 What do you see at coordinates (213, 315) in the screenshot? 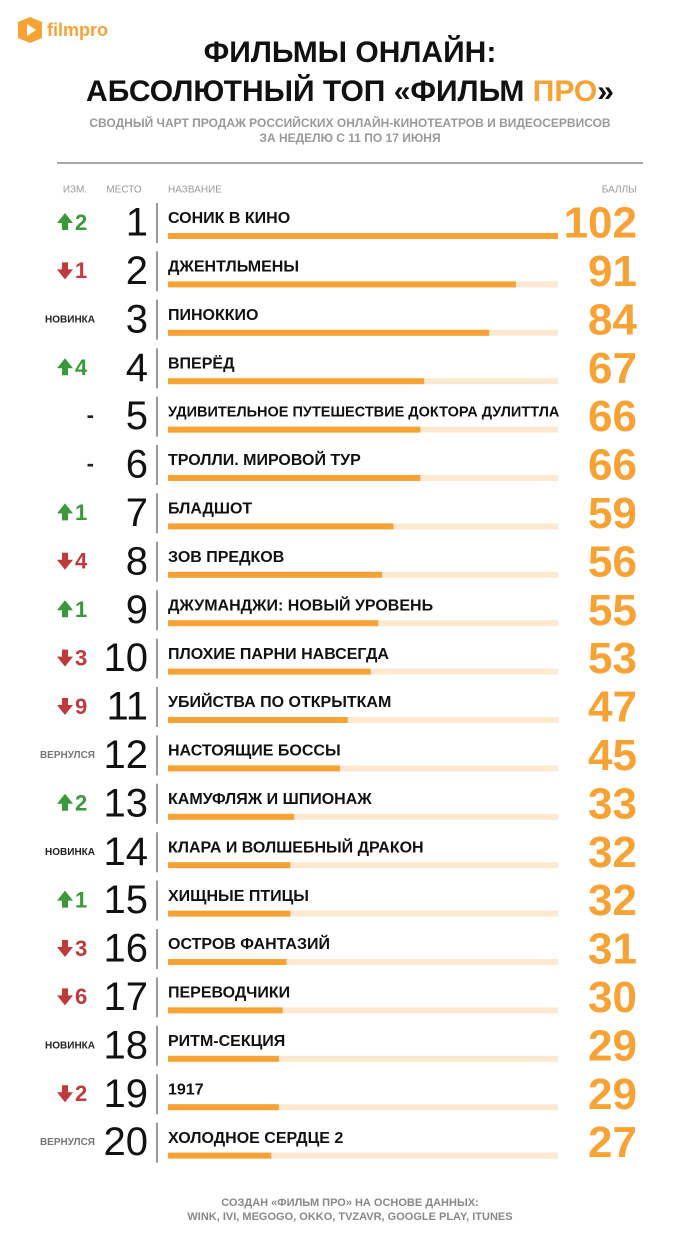
I see `film-name: ПИНОККИО` at bounding box center [213, 315].